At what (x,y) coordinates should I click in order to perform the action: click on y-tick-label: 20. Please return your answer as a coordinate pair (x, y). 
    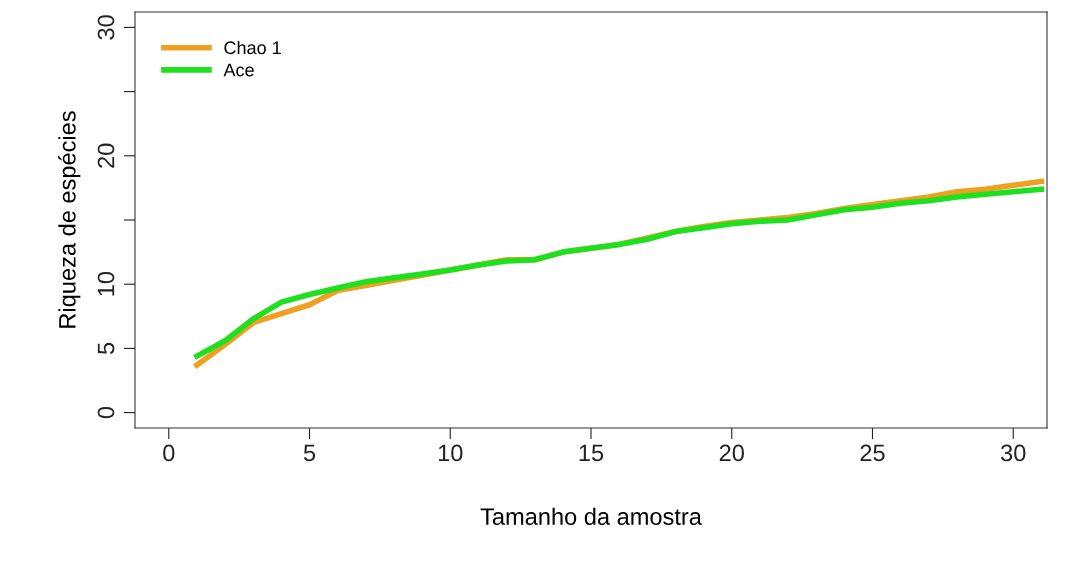
    Looking at the image, I should click on (106, 155).